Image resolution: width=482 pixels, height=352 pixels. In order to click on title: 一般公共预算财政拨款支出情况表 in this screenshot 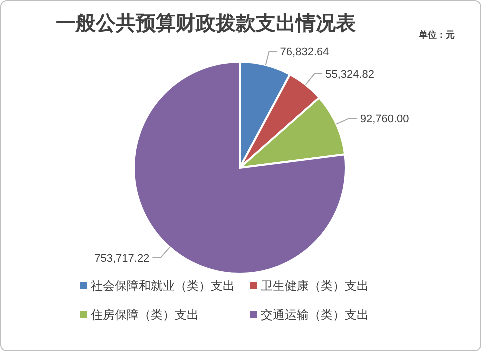, I will do `click(206, 24)`.